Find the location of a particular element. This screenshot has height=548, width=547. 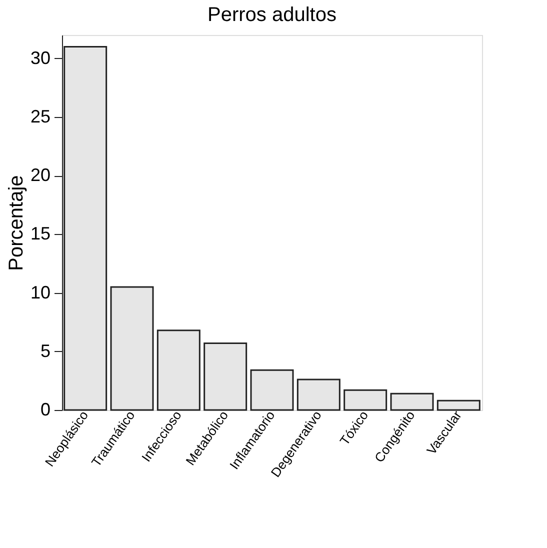

y-tick-label: 5 is located at coordinates (45, 350).